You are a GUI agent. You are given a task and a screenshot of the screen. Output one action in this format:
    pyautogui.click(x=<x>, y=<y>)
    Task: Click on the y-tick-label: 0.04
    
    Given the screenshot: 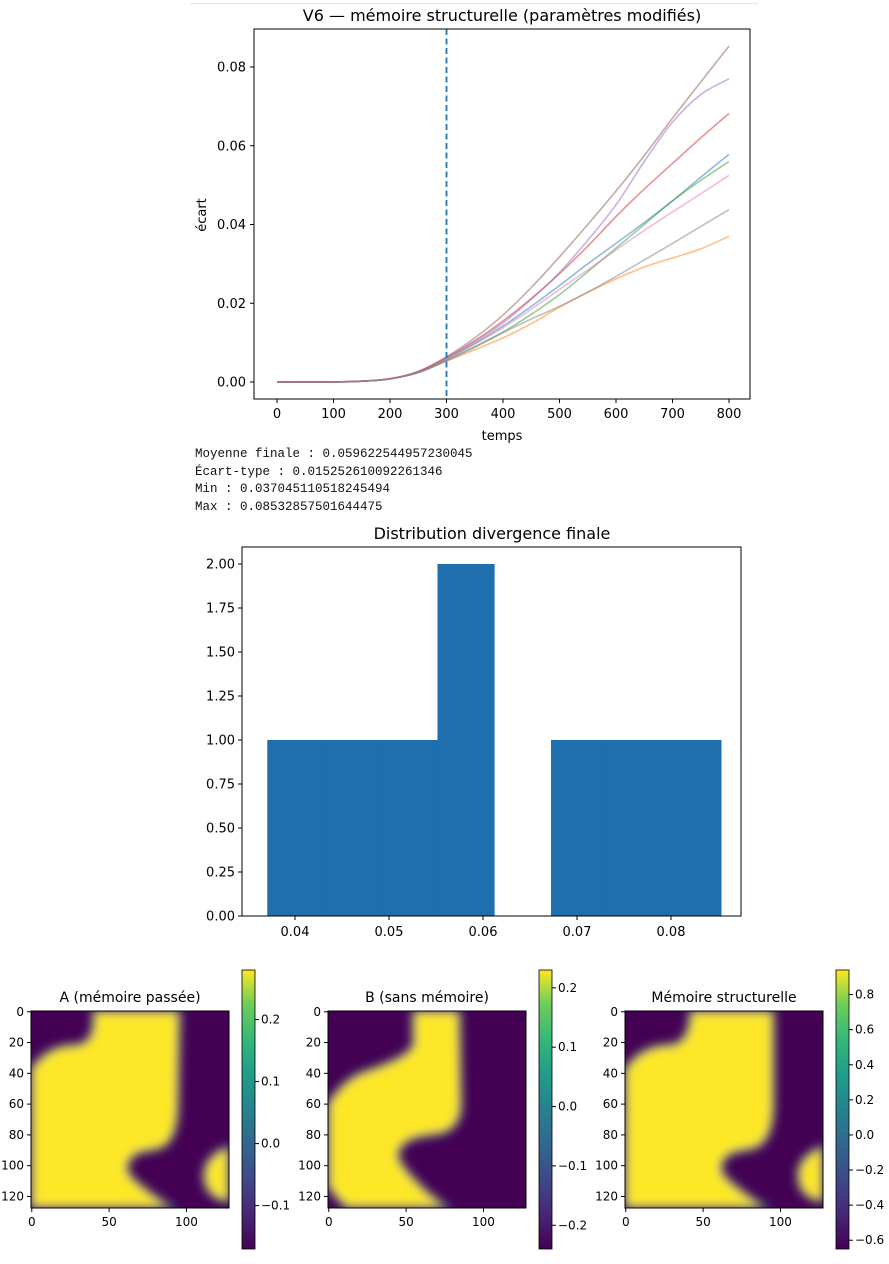 What is the action you would take?
    pyautogui.click(x=231, y=225)
    